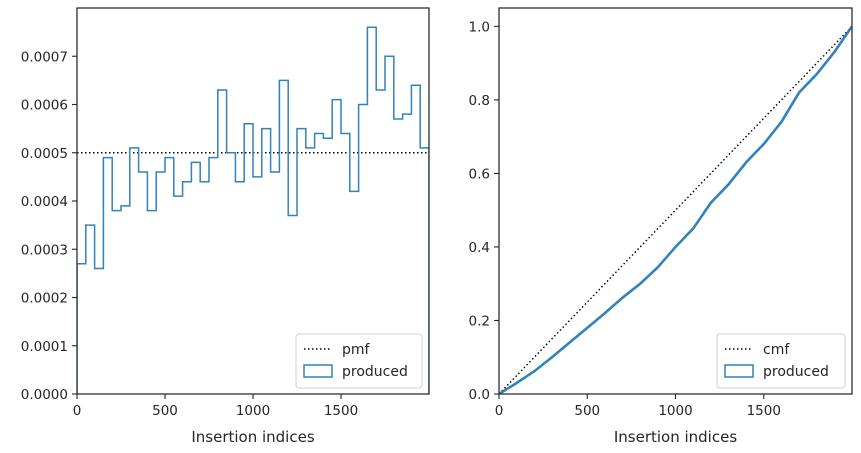  I want to click on legend-label-cmf: cmf, so click(776, 350).